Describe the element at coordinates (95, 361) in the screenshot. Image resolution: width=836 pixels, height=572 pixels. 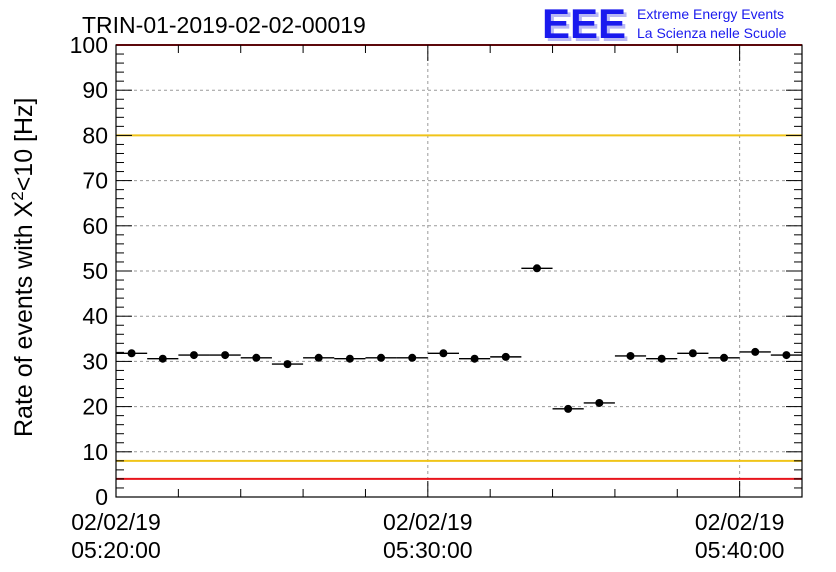
I see `y-tick-label: 30` at that location.